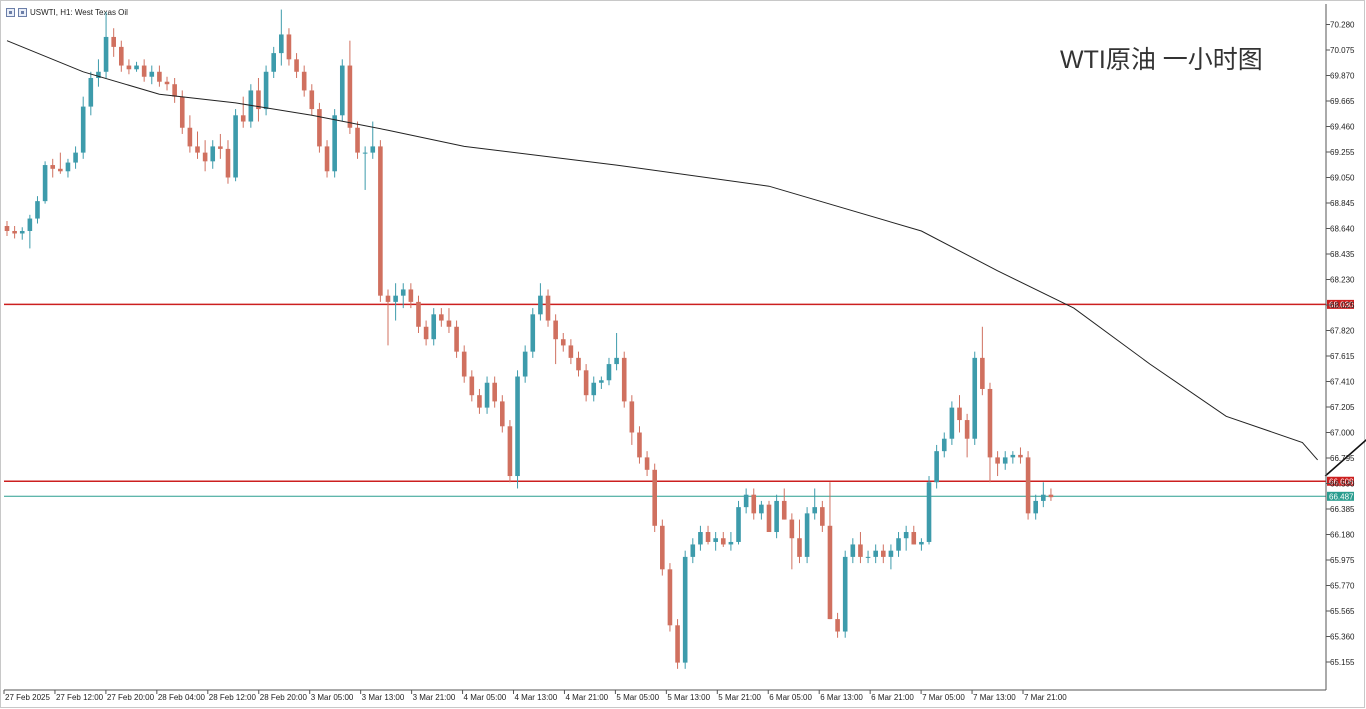 The image size is (1366, 709). What do you see at coordinates (1342, 433) in the screenshot?
I see `y-tick-label: 67.000` at bounding box center [1342, 433].